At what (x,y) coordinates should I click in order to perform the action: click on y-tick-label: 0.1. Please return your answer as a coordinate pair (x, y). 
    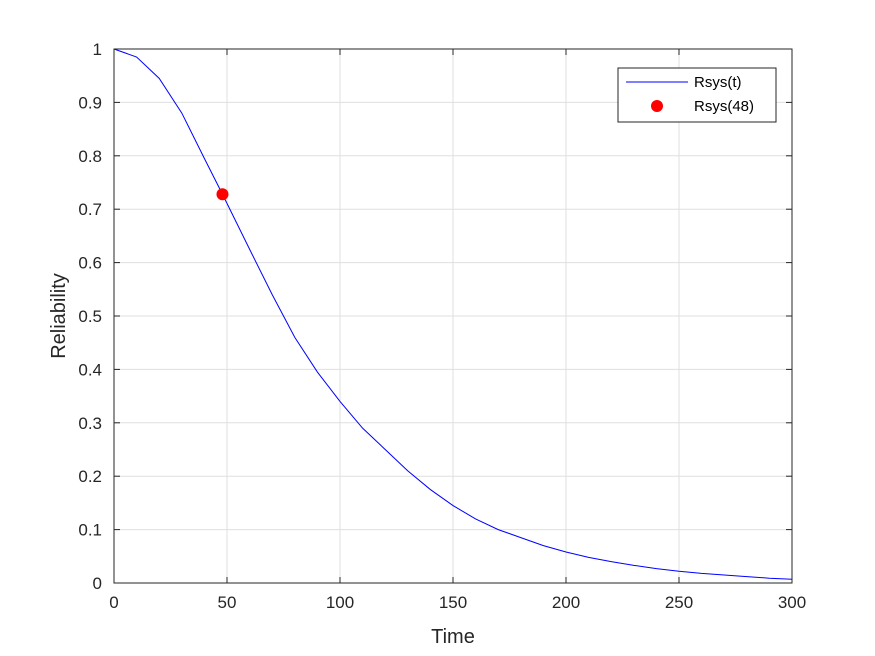
    Looking at the image, I should click on (90, 530).